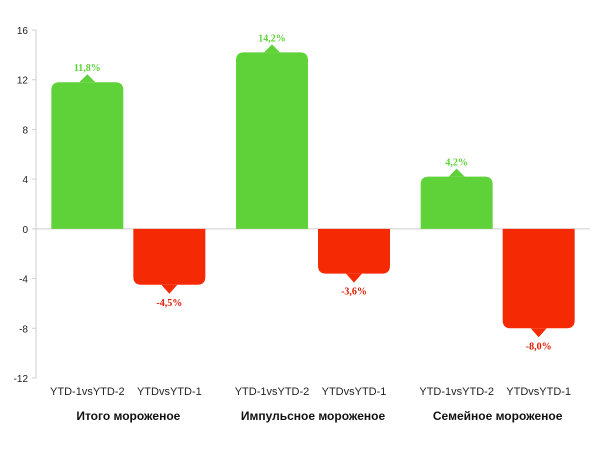  Describe the element at coordinates (313, 416) in the screenshot. I see `group-label: Импульсное мороженое` at that location.